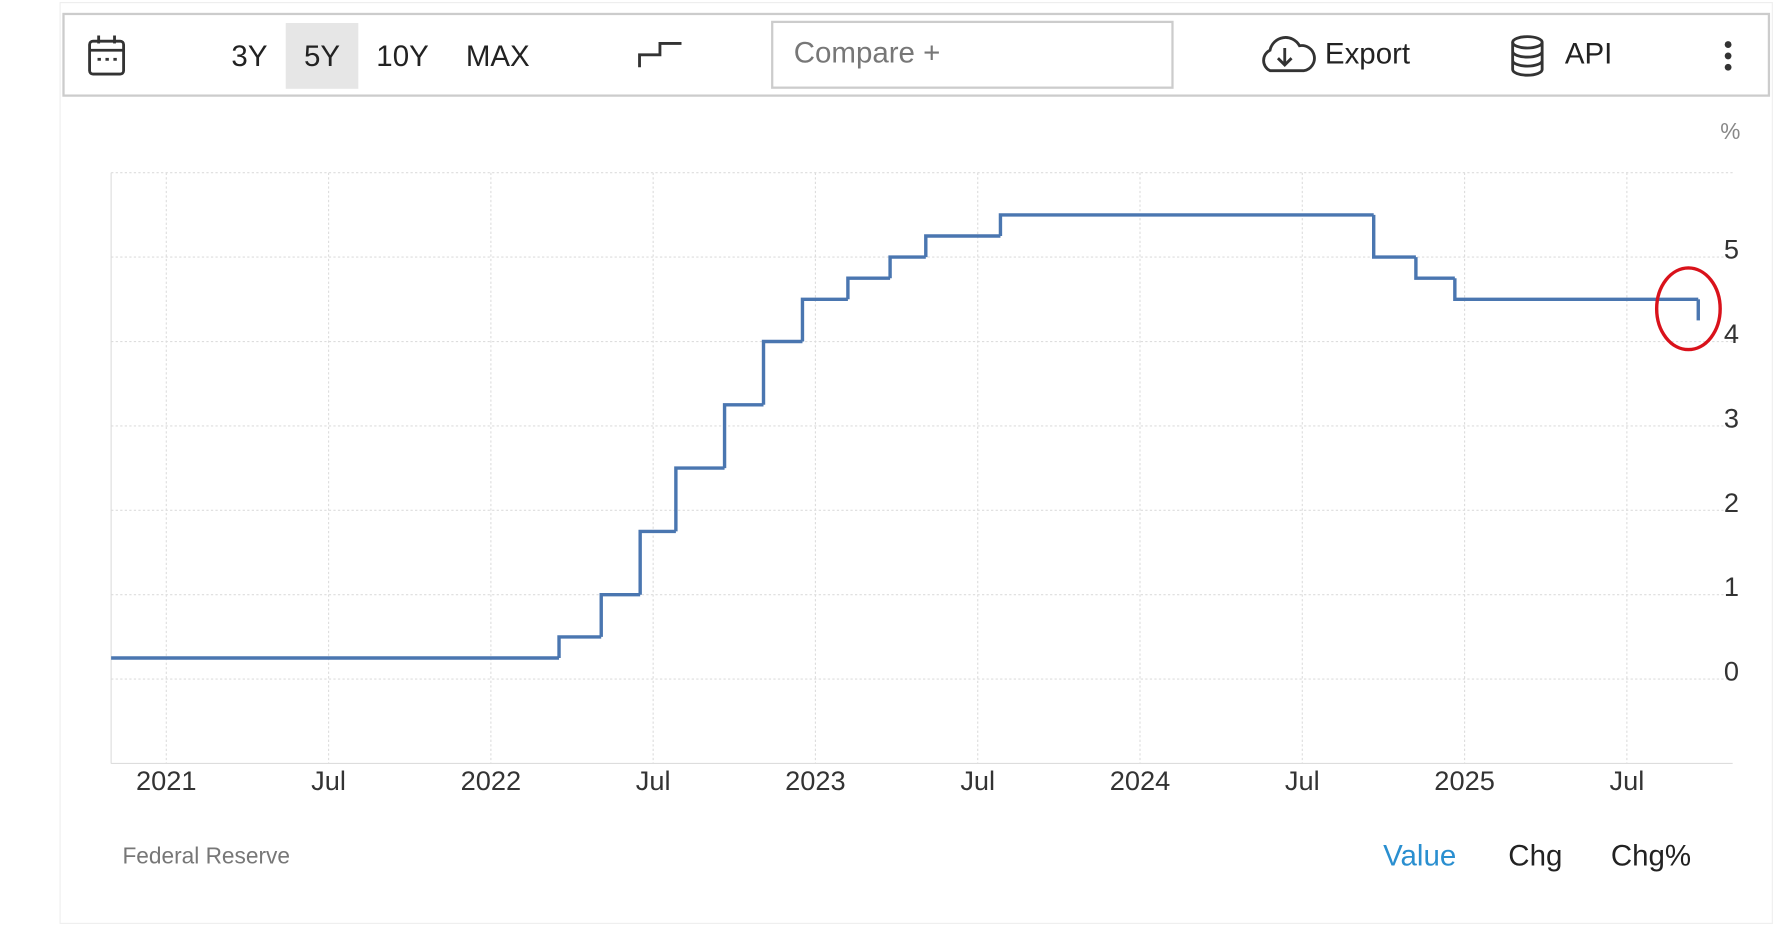 This screenshot has width=1778, height=926. I want to click on export-icon, so click(1289, 54).